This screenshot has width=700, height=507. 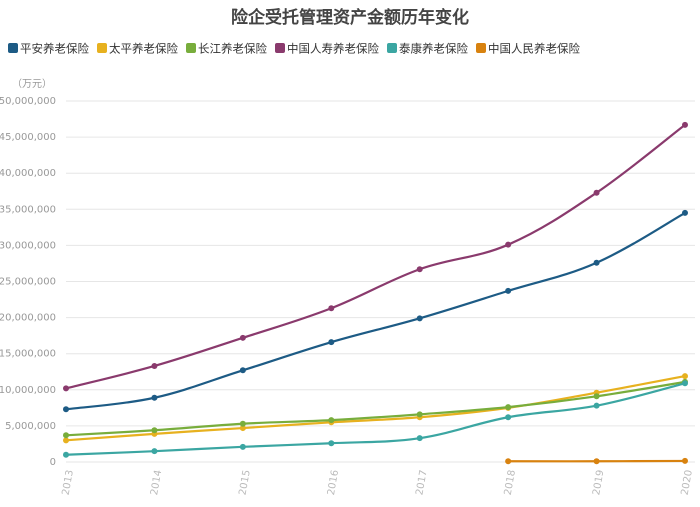 What do you see at coordinates (28, 173) in the screenshot?
I see `y-tick-label: 40,000,000` at bounding box center [28, 173].